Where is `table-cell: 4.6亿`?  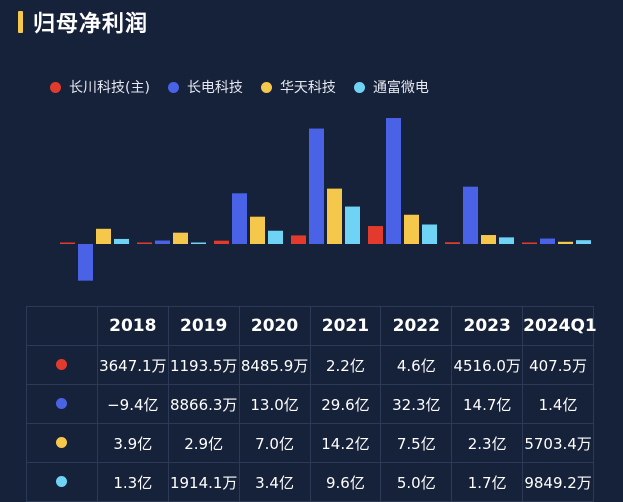
table-cell: 4.6亿 is located at coordinates (416, 365).